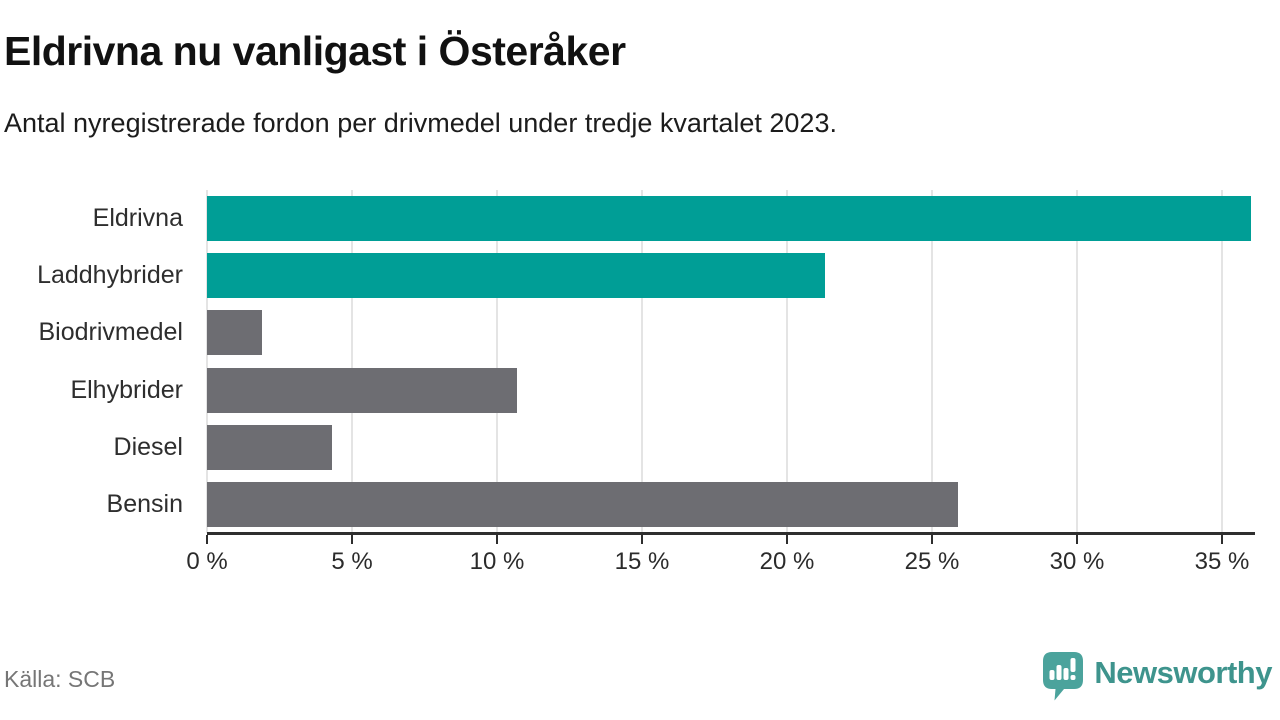 This screenshot has width=1280, height=720. Describe the element at coordinates (583, 504) in the screenshot. I see `bar-bensin` at that location.